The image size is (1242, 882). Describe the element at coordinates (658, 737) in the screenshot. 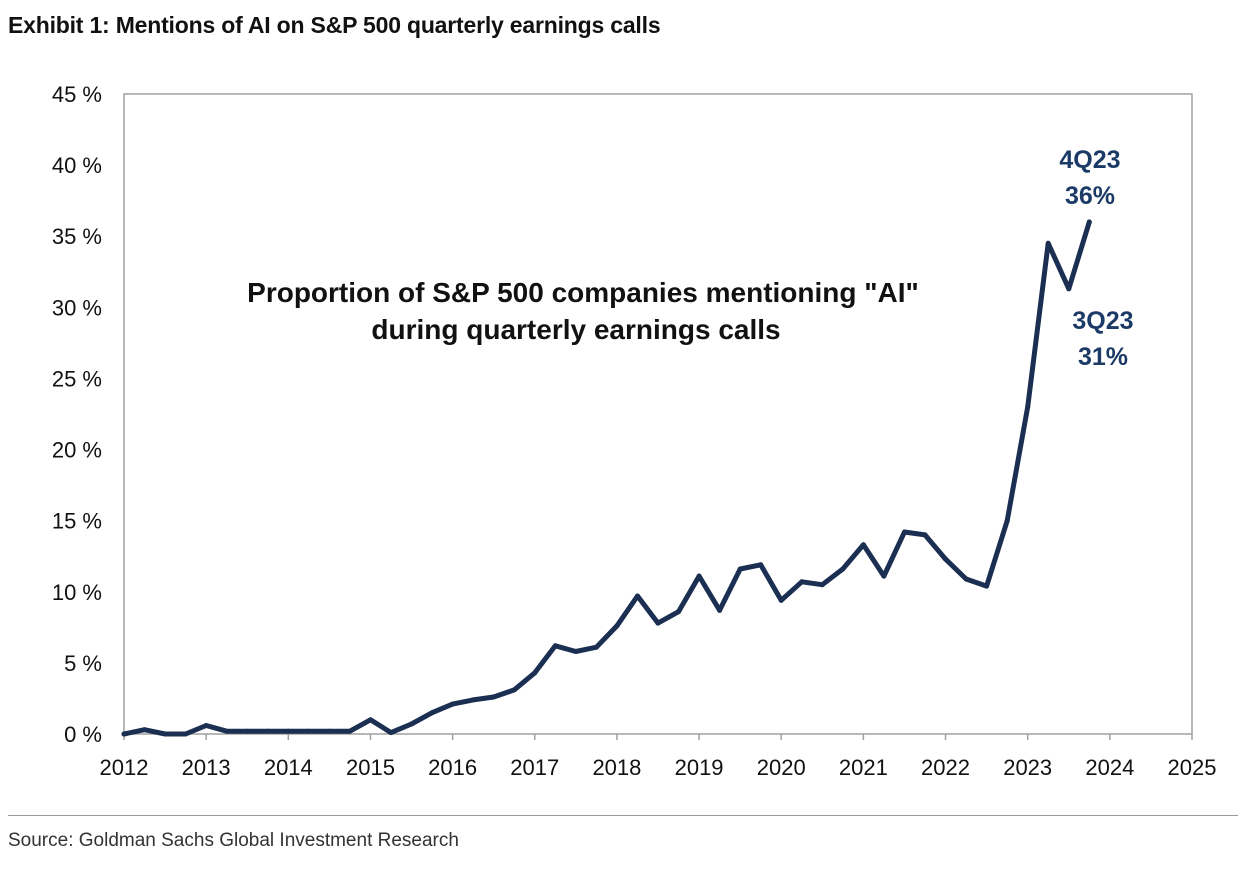

I see `x-axis-tick-marks` at that location.